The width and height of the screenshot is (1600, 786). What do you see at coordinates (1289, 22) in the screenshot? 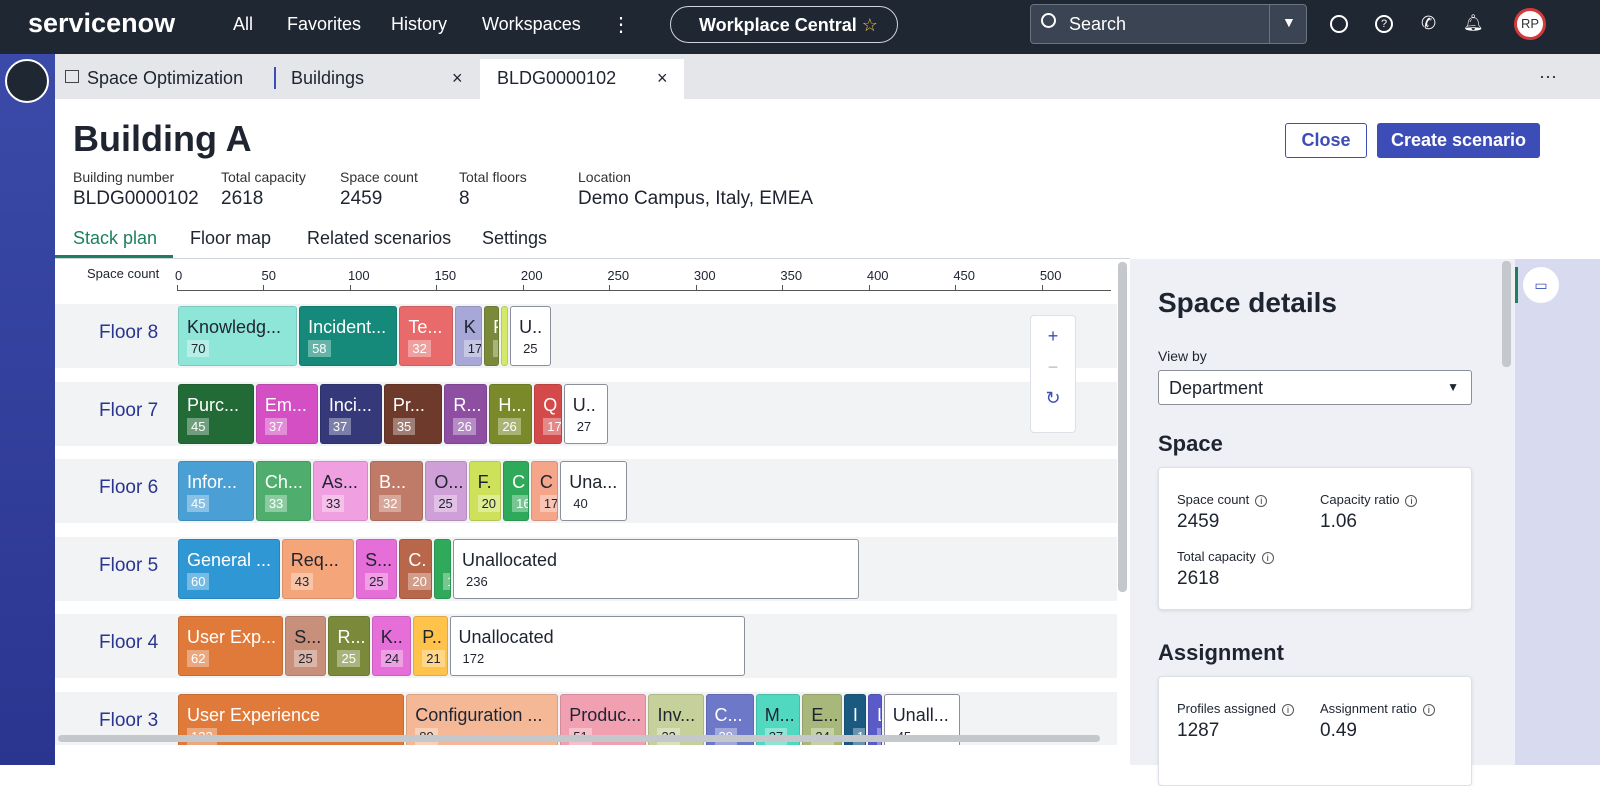
I see `search-dropdown: ▼` at bounding box center [1289, 22].